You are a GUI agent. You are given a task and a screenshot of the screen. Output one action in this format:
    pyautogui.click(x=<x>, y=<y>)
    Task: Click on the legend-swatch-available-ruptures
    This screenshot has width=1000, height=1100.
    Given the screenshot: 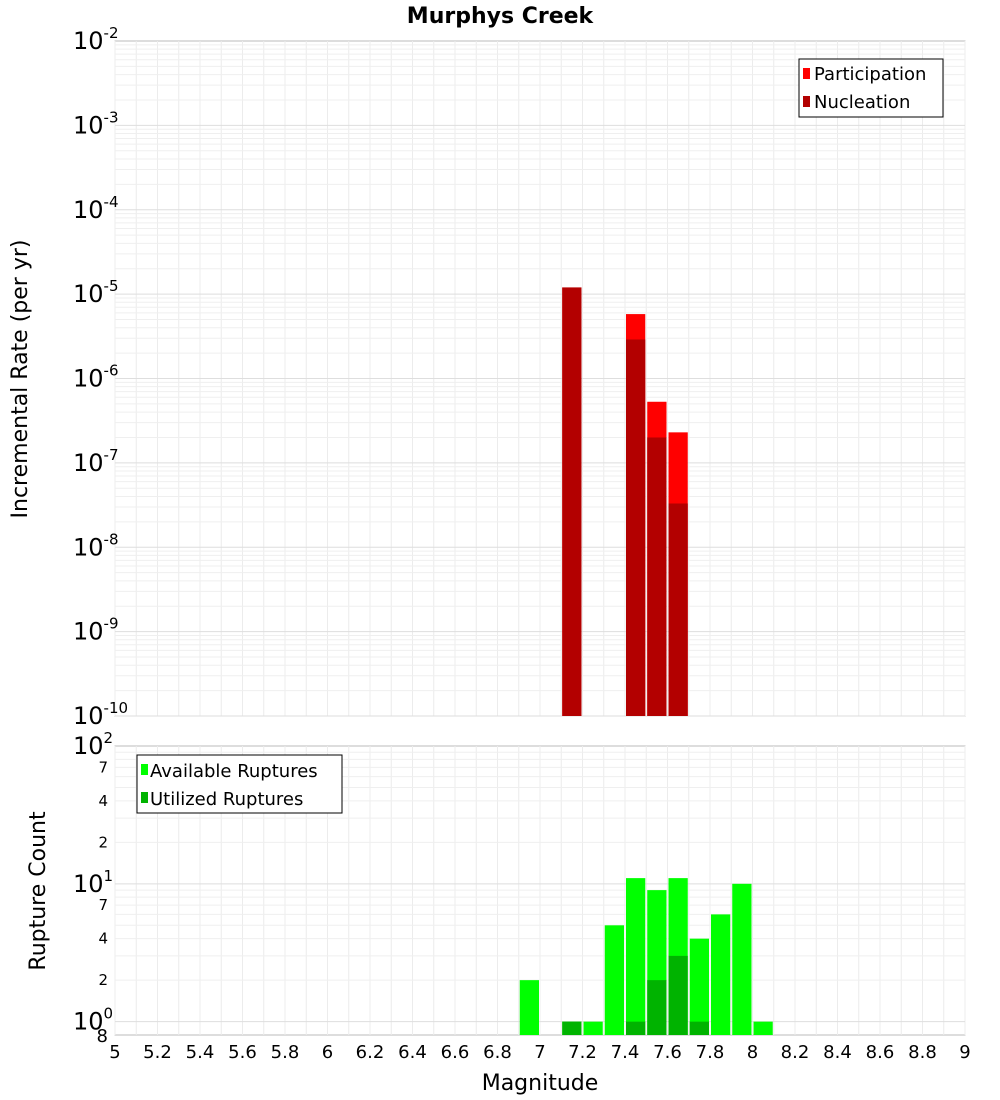 What is the action you would take?
    pyautogui.click(x=144, y=769)
    